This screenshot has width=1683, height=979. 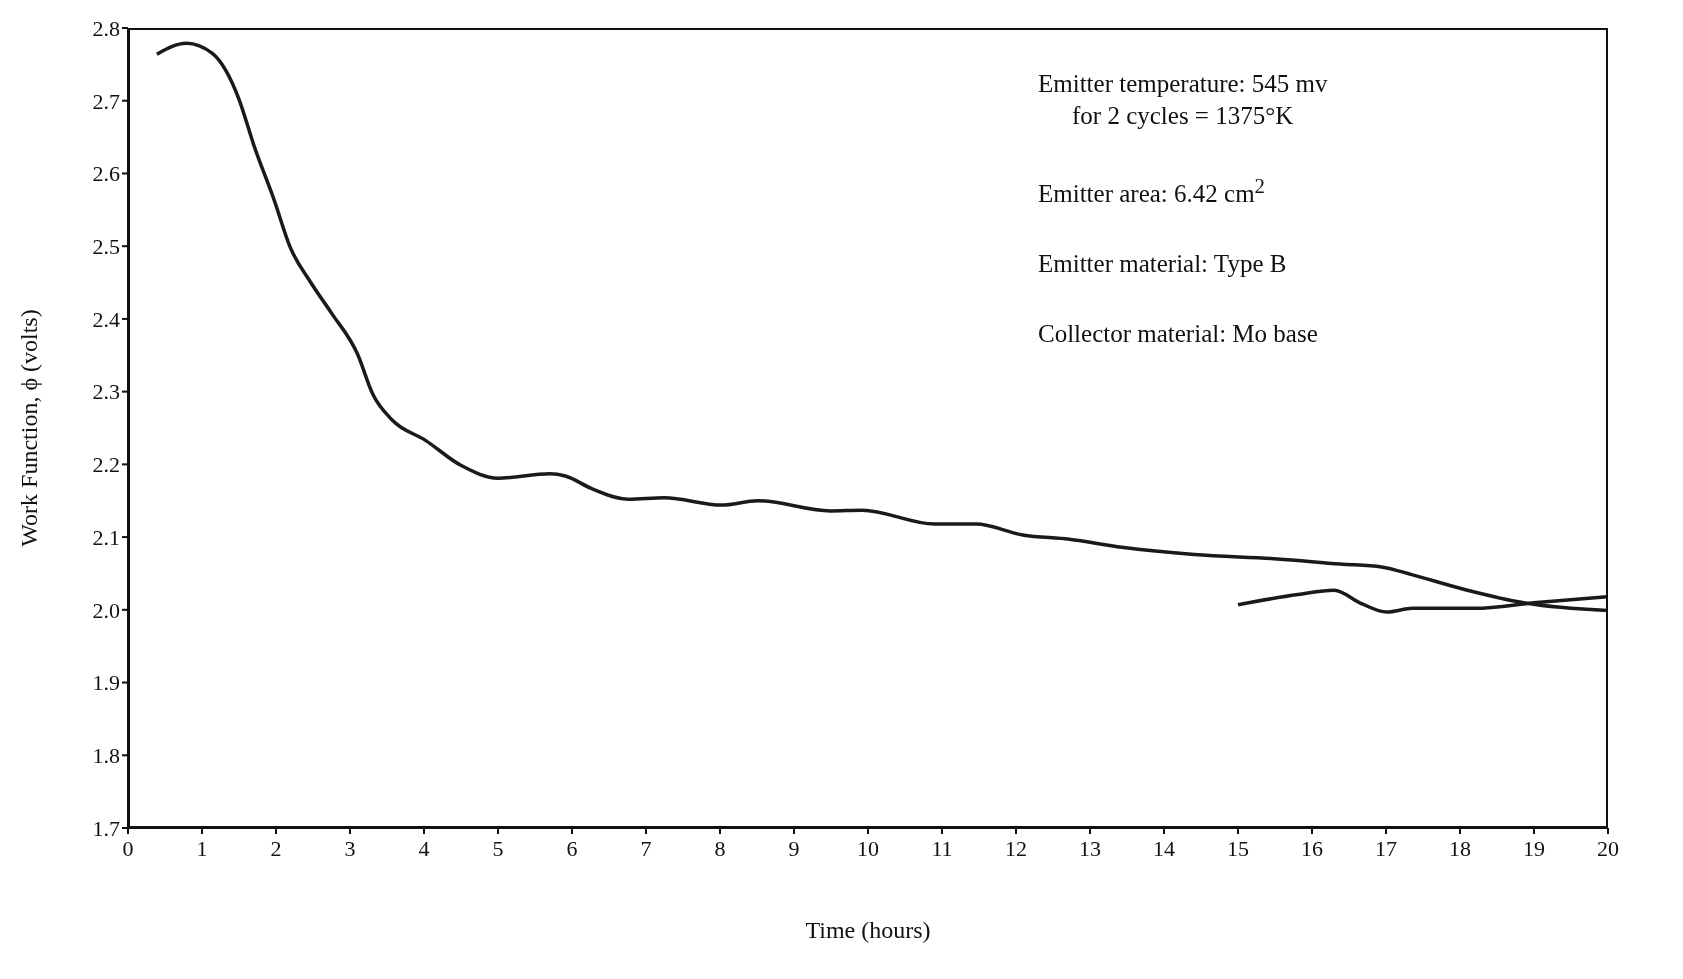 What do you see at coordinates (720, 848) in the screenshot?
I see `x-tick-label: 8` at bounding box center [720, 848].